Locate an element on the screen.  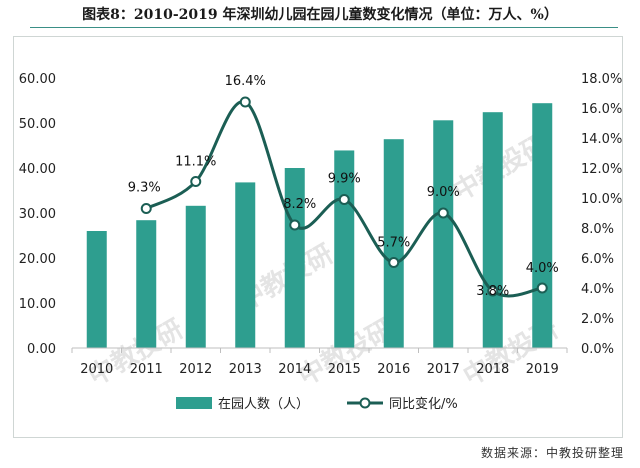
title-rule is located at coordinates (324, 27).